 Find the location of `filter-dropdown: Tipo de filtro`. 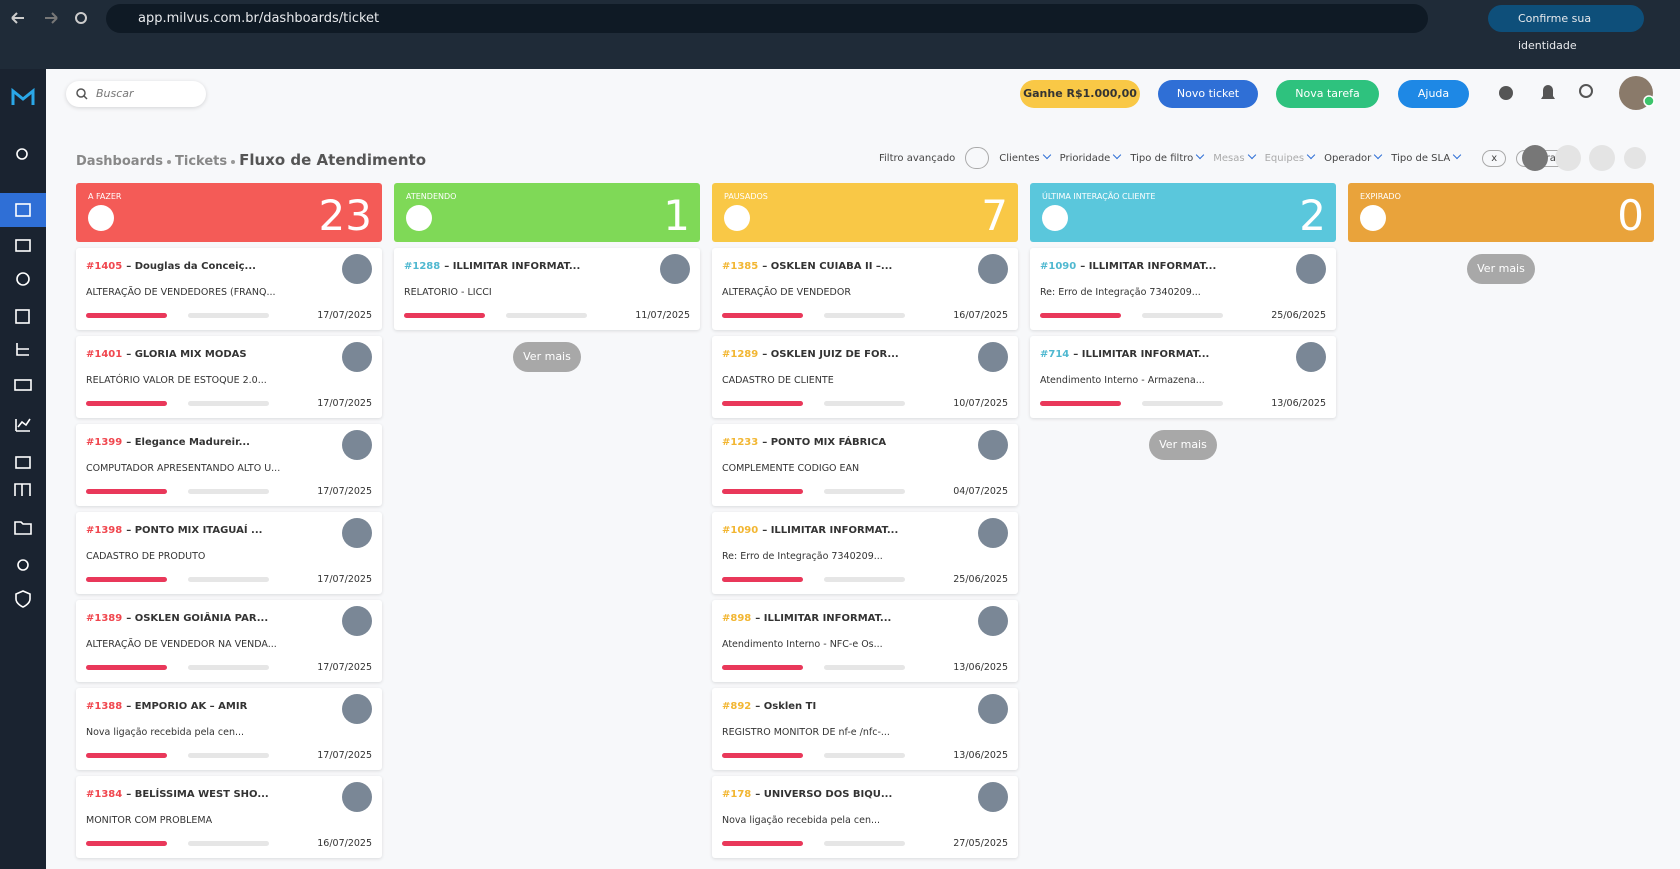

filter-dropdown: Tipo de filtro is located at coordinates (1166, 158).